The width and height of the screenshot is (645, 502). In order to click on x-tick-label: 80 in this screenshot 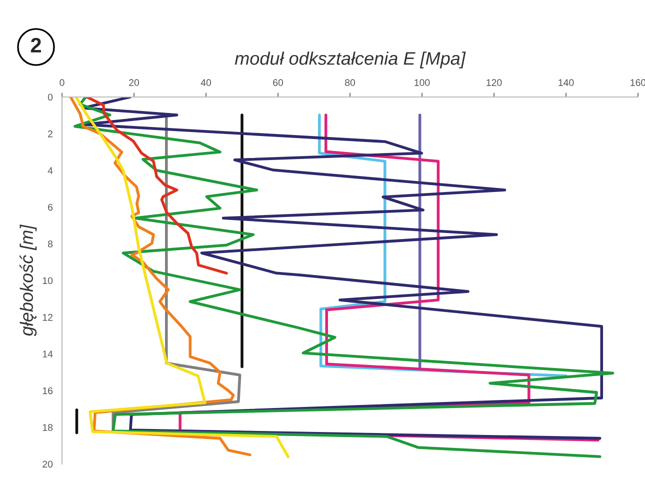, I will do `click(350, 82)`.